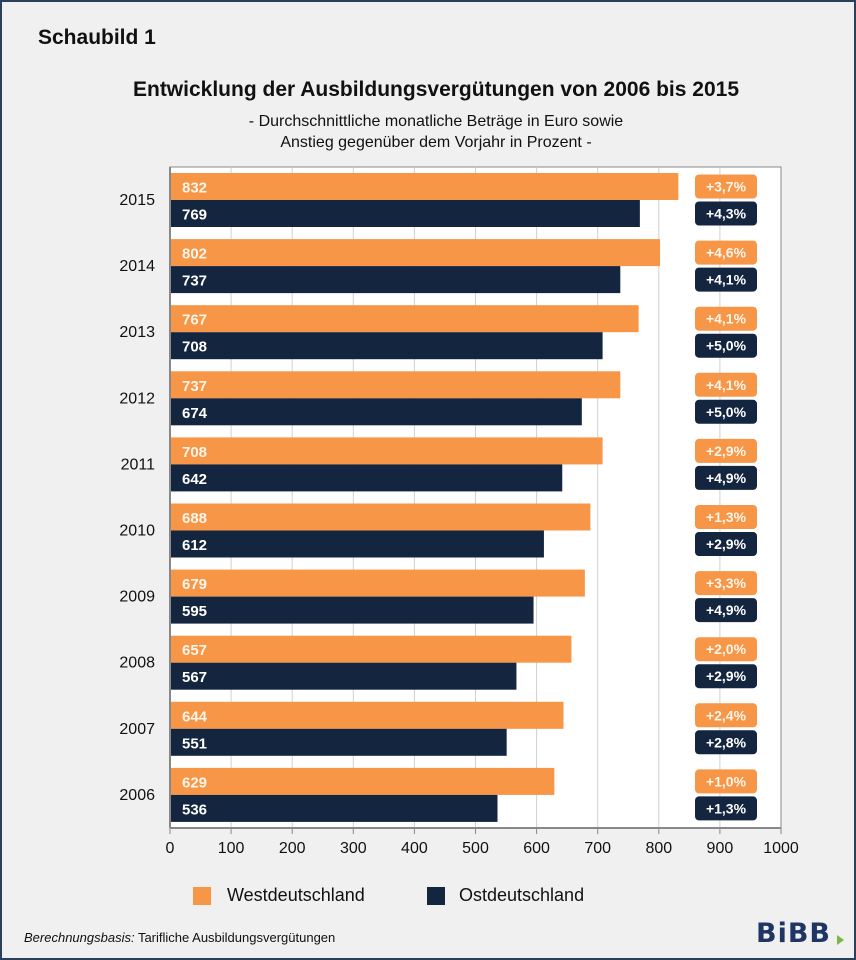  What do you see at coordinates (781, 848) in the screenshot?
I see `x-tick-label: 1000` at bounding box center [781, 848].